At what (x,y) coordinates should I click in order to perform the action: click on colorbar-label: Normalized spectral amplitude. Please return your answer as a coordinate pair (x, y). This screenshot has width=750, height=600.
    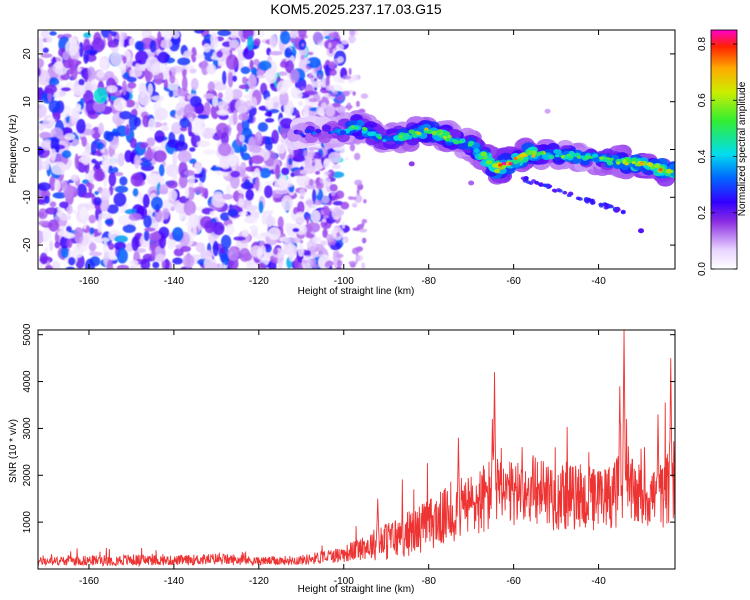
    Looking at the image, I should click on (742, 148).